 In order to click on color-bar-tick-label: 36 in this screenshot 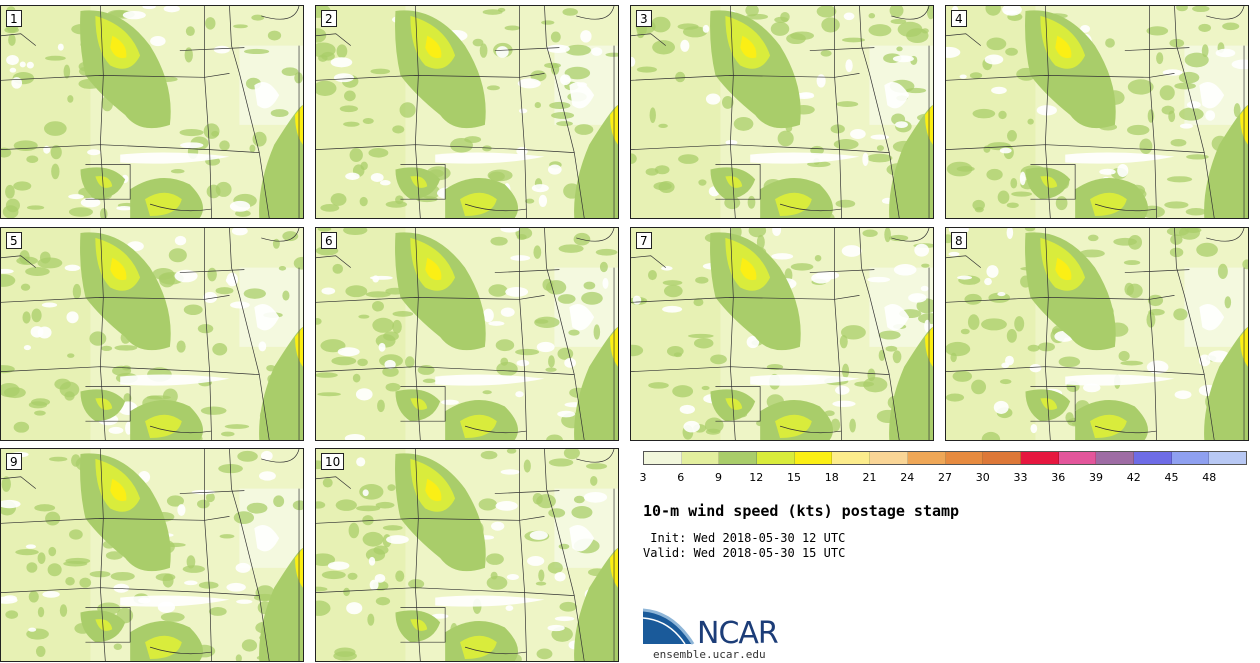, I will do `click(1058, 477)`.